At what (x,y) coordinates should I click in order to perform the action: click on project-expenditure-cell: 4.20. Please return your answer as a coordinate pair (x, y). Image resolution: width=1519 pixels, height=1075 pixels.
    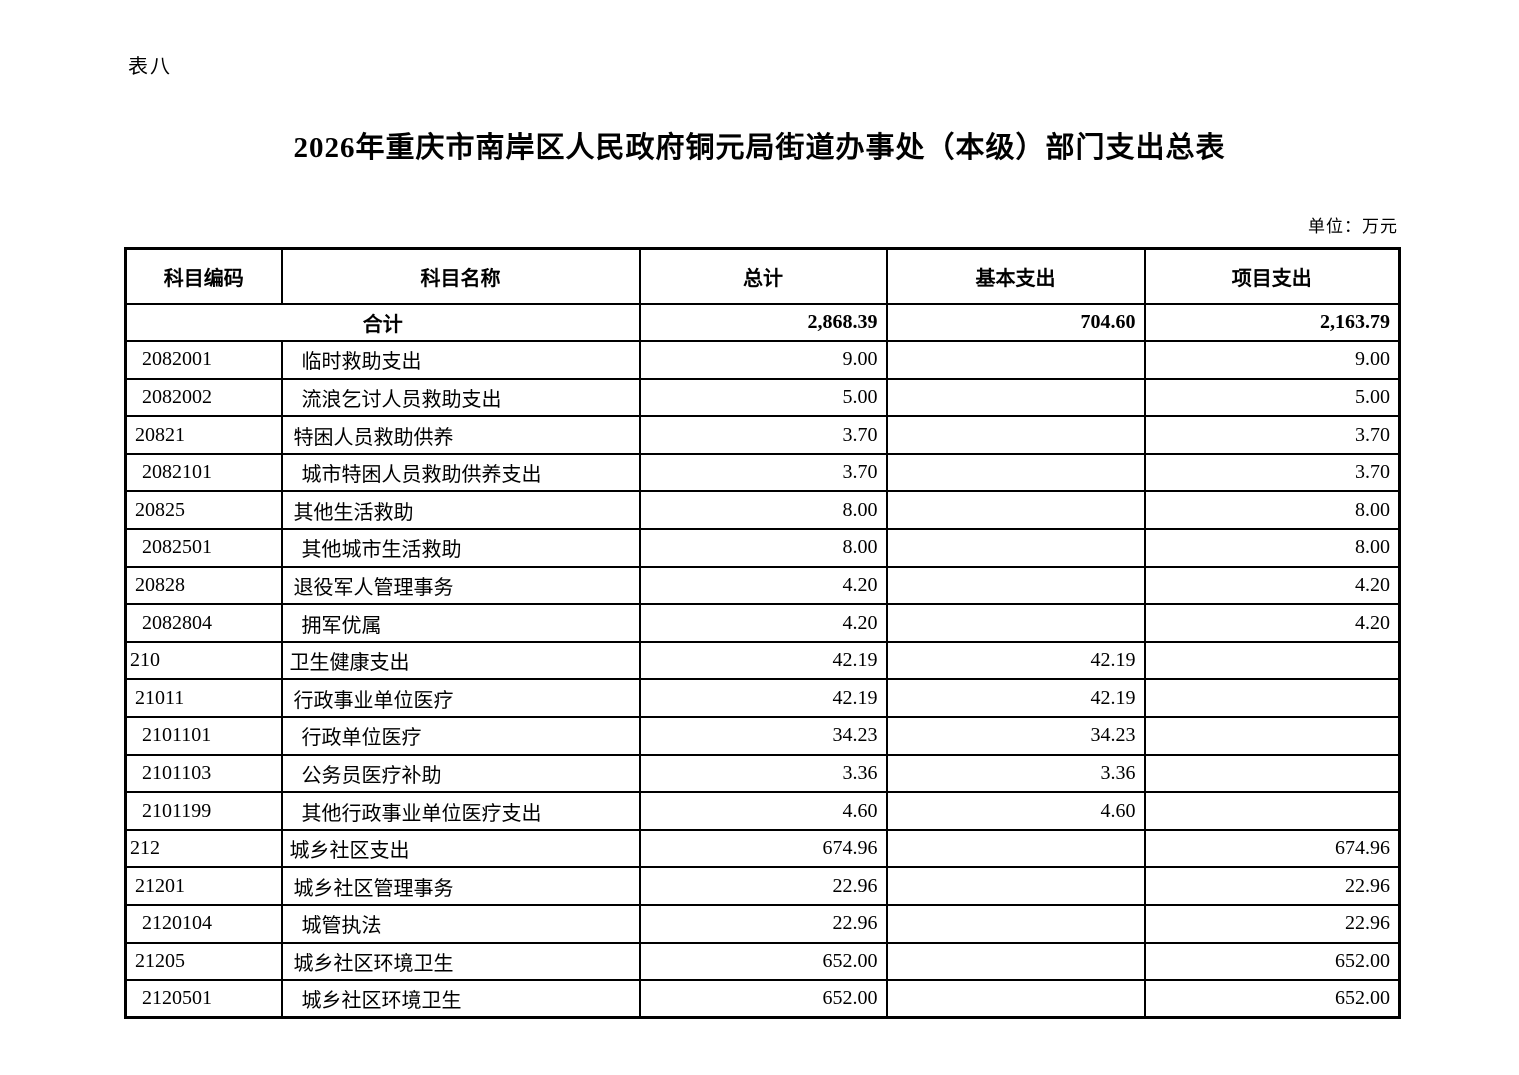
    Looking at the image, I should click on (1272, 585).